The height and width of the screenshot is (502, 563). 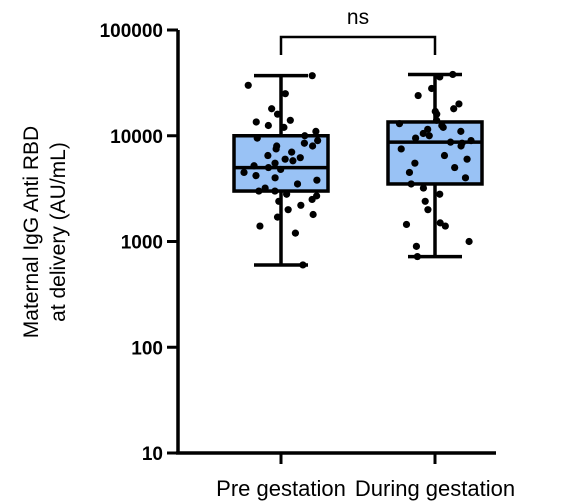 What do you see at coordinates (435, 153) in the screenshot?
I see `box-iqr` at bounding box center [435, 153].